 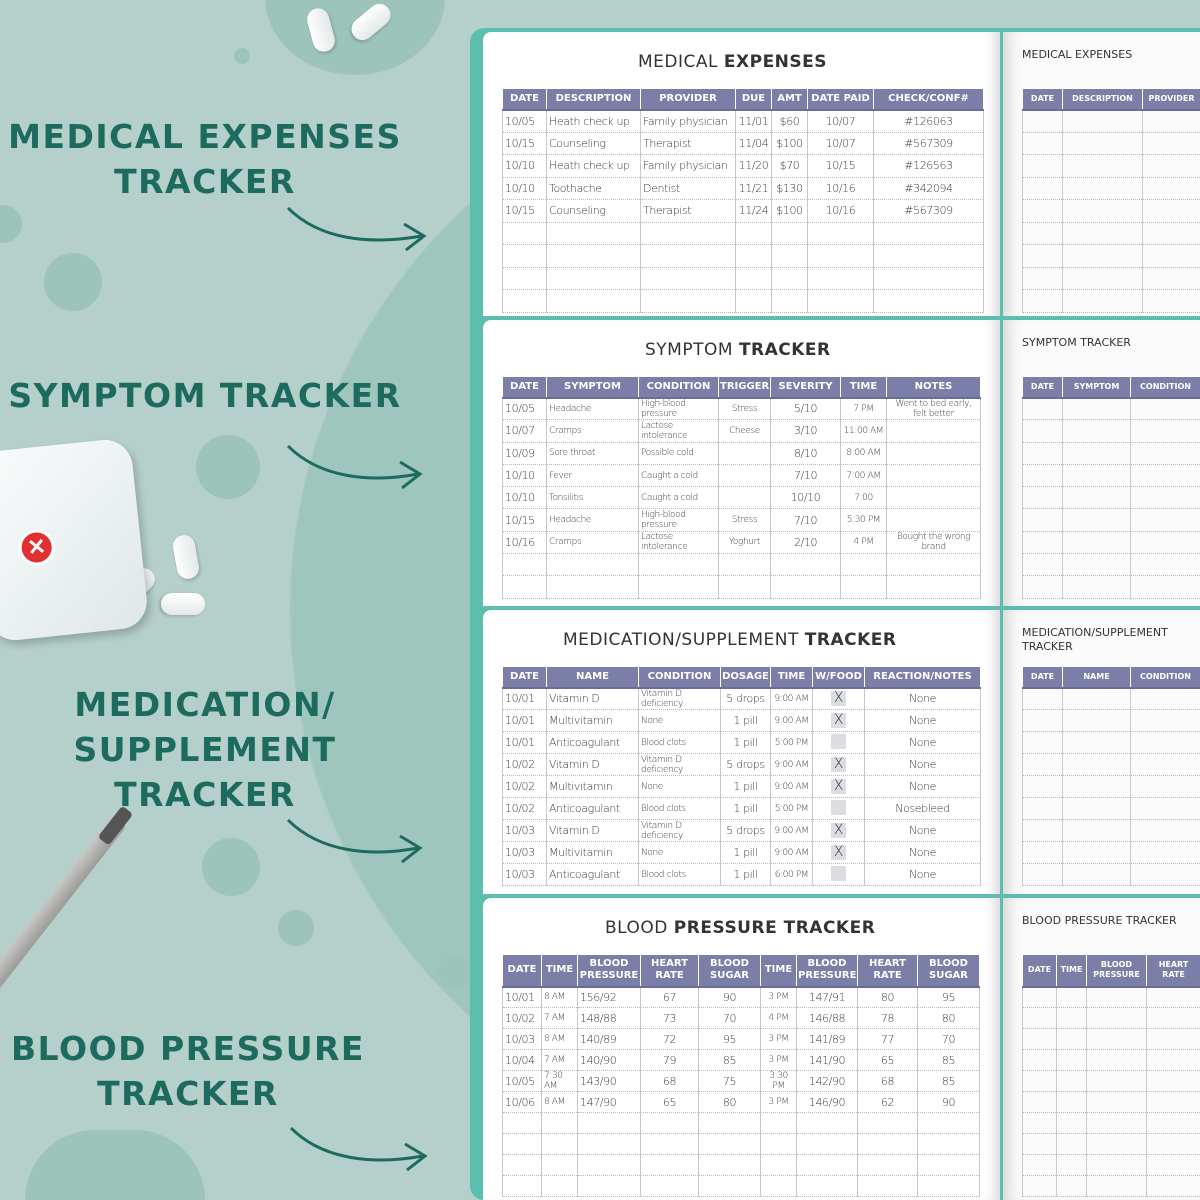 What do you see at coordinates (774, 928) in the screenshot?
I see `title-bold: PRESSURE TRACKER` at bounding box center [774, 928].